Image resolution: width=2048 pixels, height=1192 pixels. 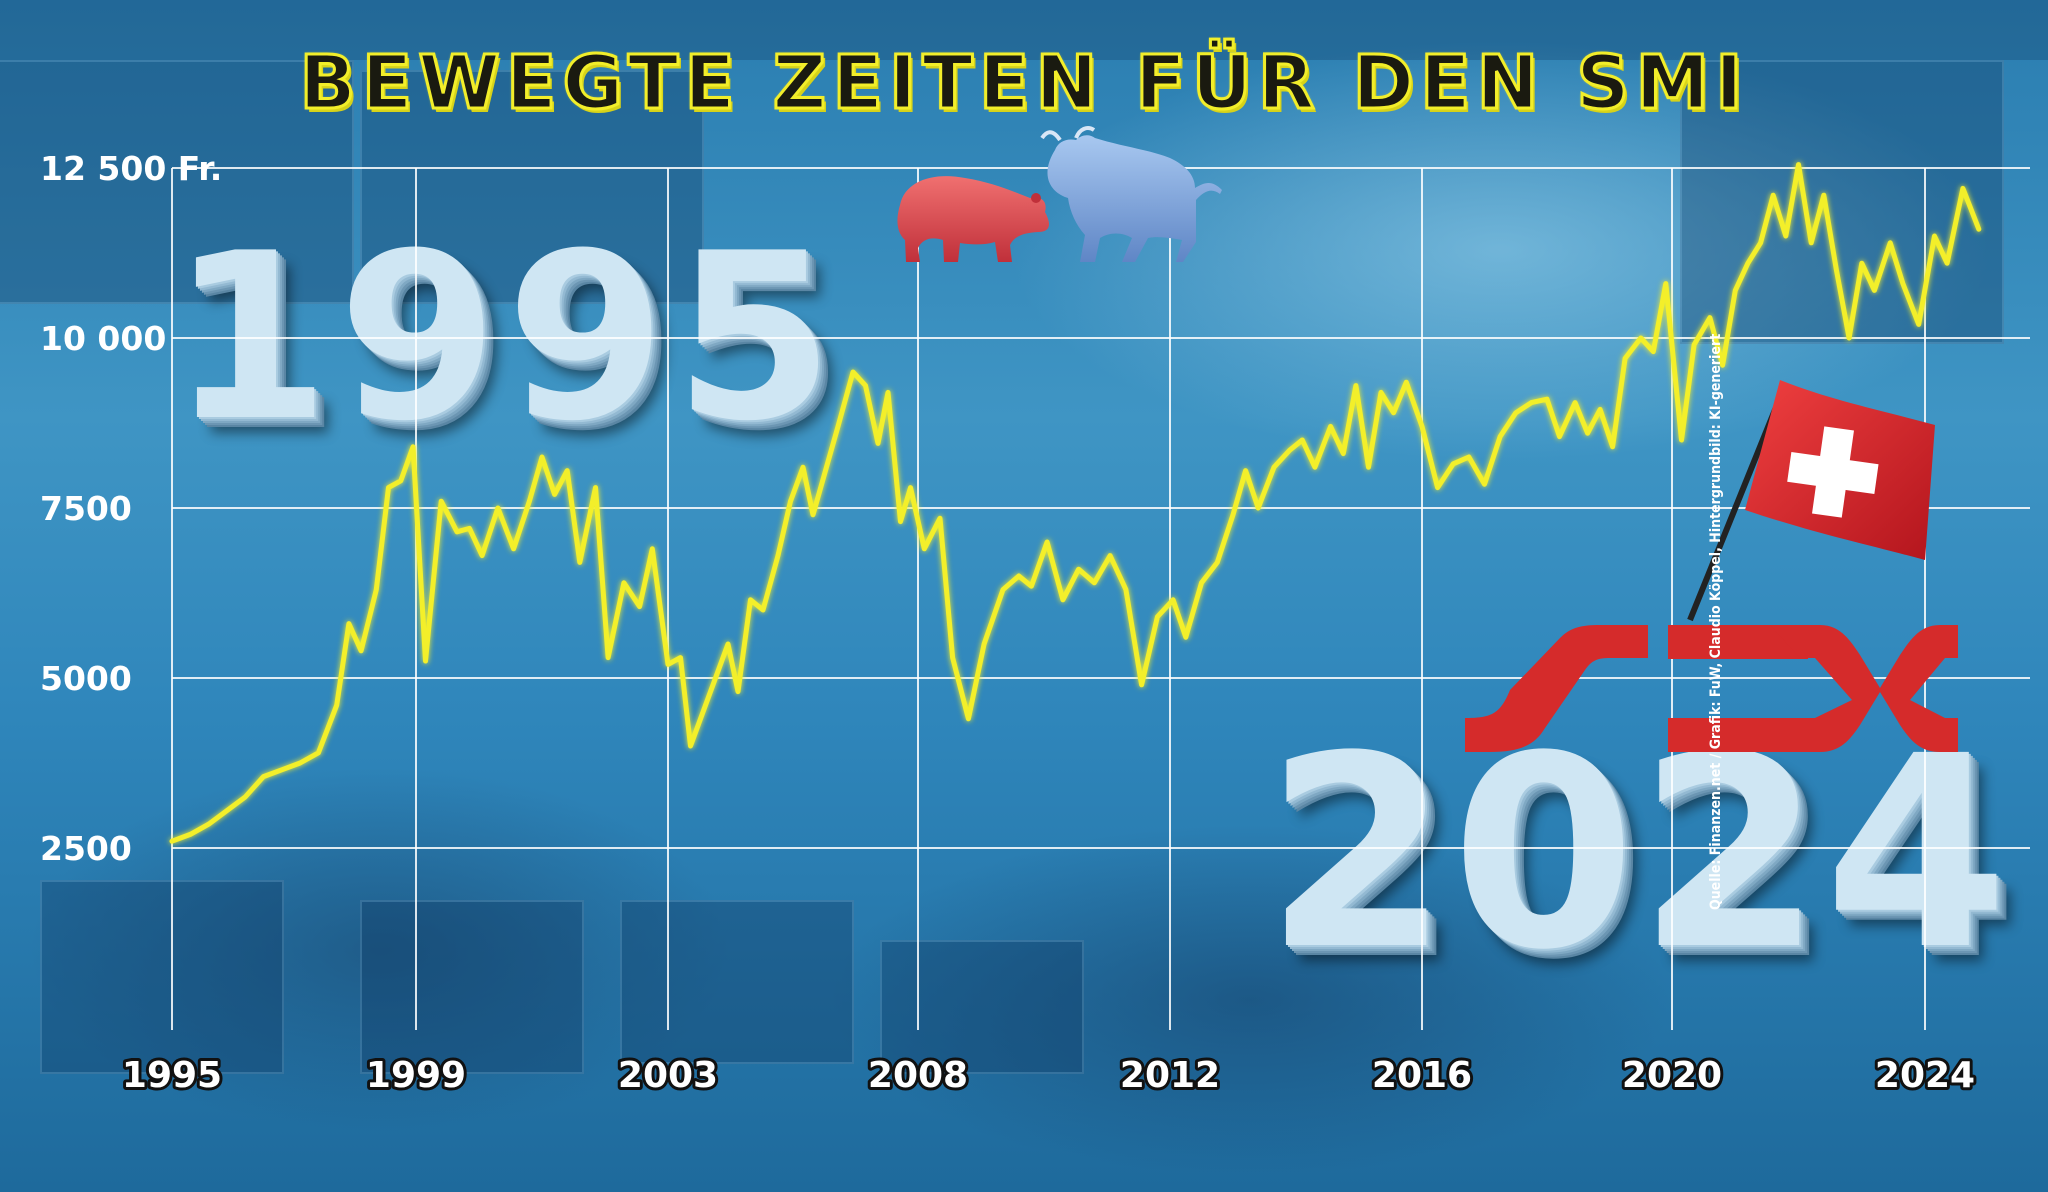 I want to click on x-tick-label: 1995, so click(x=172, y=1075).